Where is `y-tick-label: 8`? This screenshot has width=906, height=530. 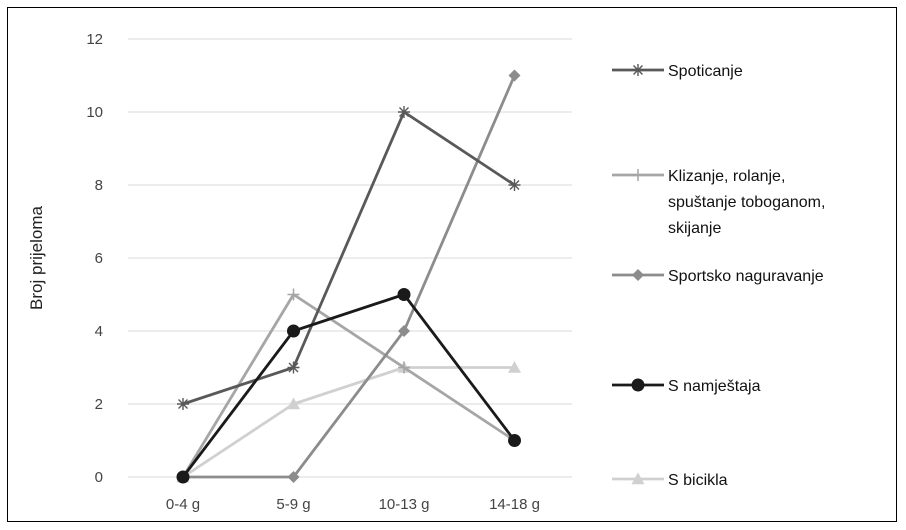 y-tick-label: 8 is located at coordinates (99, 185).